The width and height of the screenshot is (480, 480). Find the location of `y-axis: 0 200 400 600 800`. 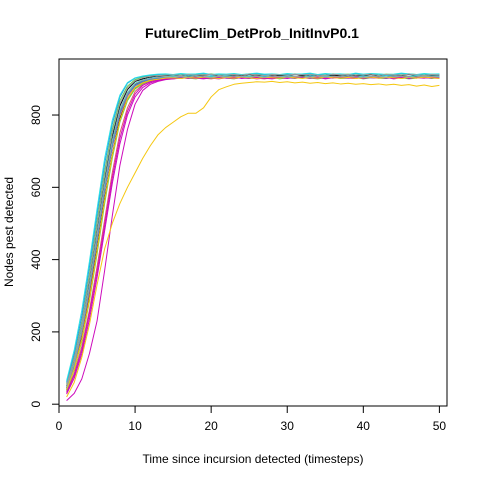

y-axis: 0 200 400 600 800 is located at coordinates (44, 256).